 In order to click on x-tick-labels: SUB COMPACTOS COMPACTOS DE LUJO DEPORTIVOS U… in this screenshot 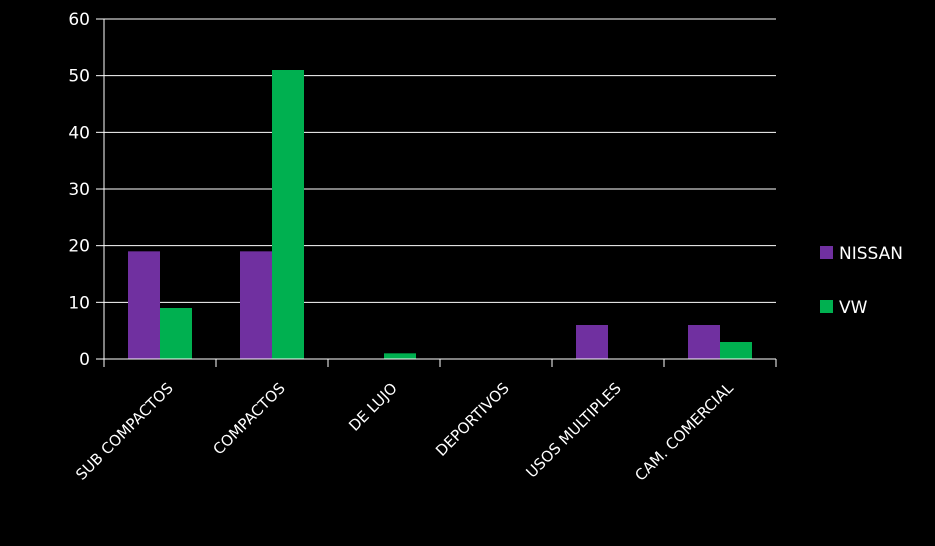, I will do `click(404, 432)`.